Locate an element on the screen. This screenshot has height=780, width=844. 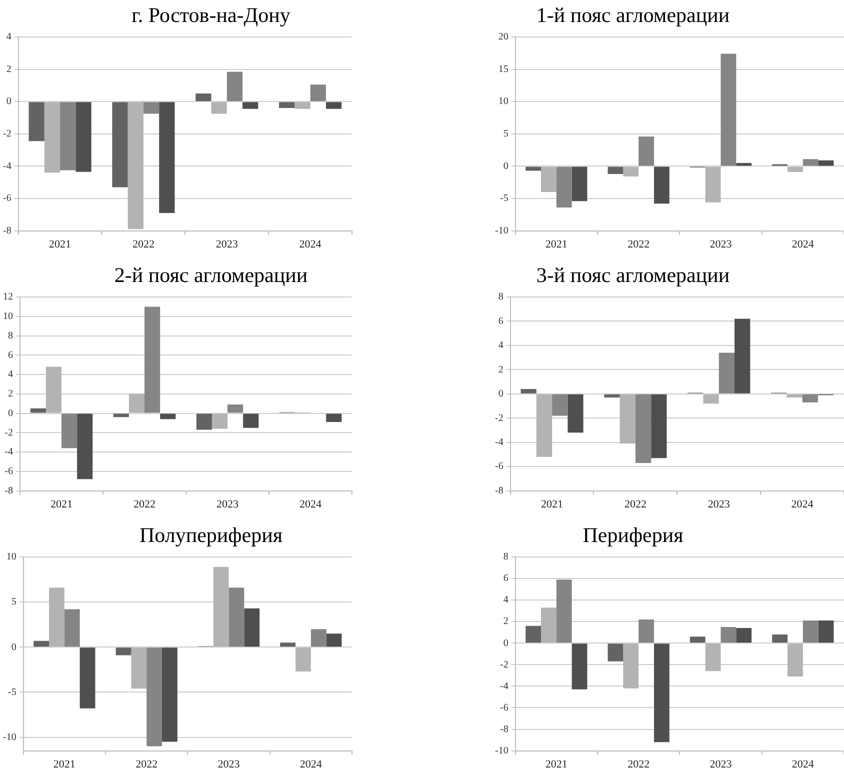
y-tick-label: 5 is located at coordinates (505, 134).